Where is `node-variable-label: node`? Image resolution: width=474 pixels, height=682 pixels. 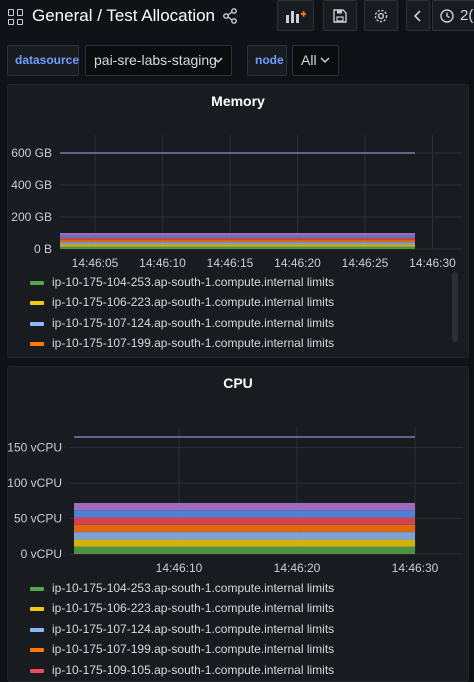
node-variable-label: node is located at coordinates (267, 60).